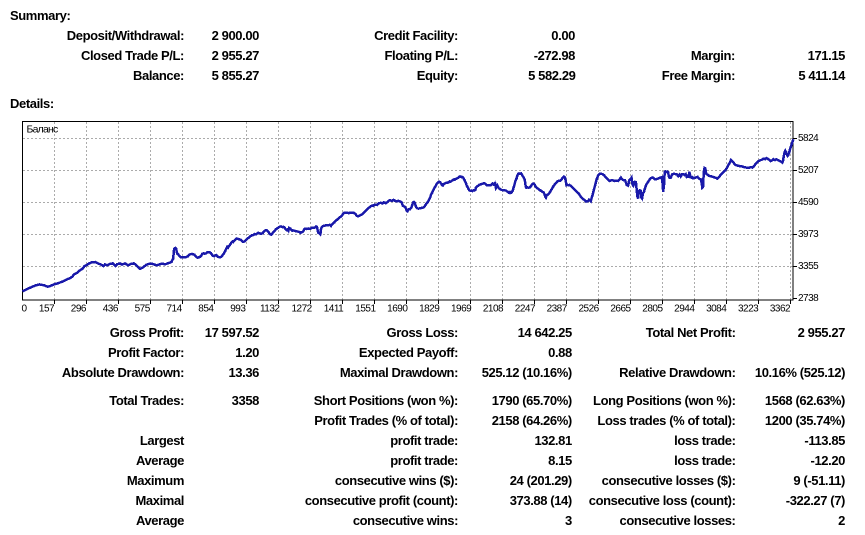 The height and width of the screenshot is (535, 865). Describe the element at coordinates (620, 309) in the screenshot. I see `svg-text: 2665` at that location.